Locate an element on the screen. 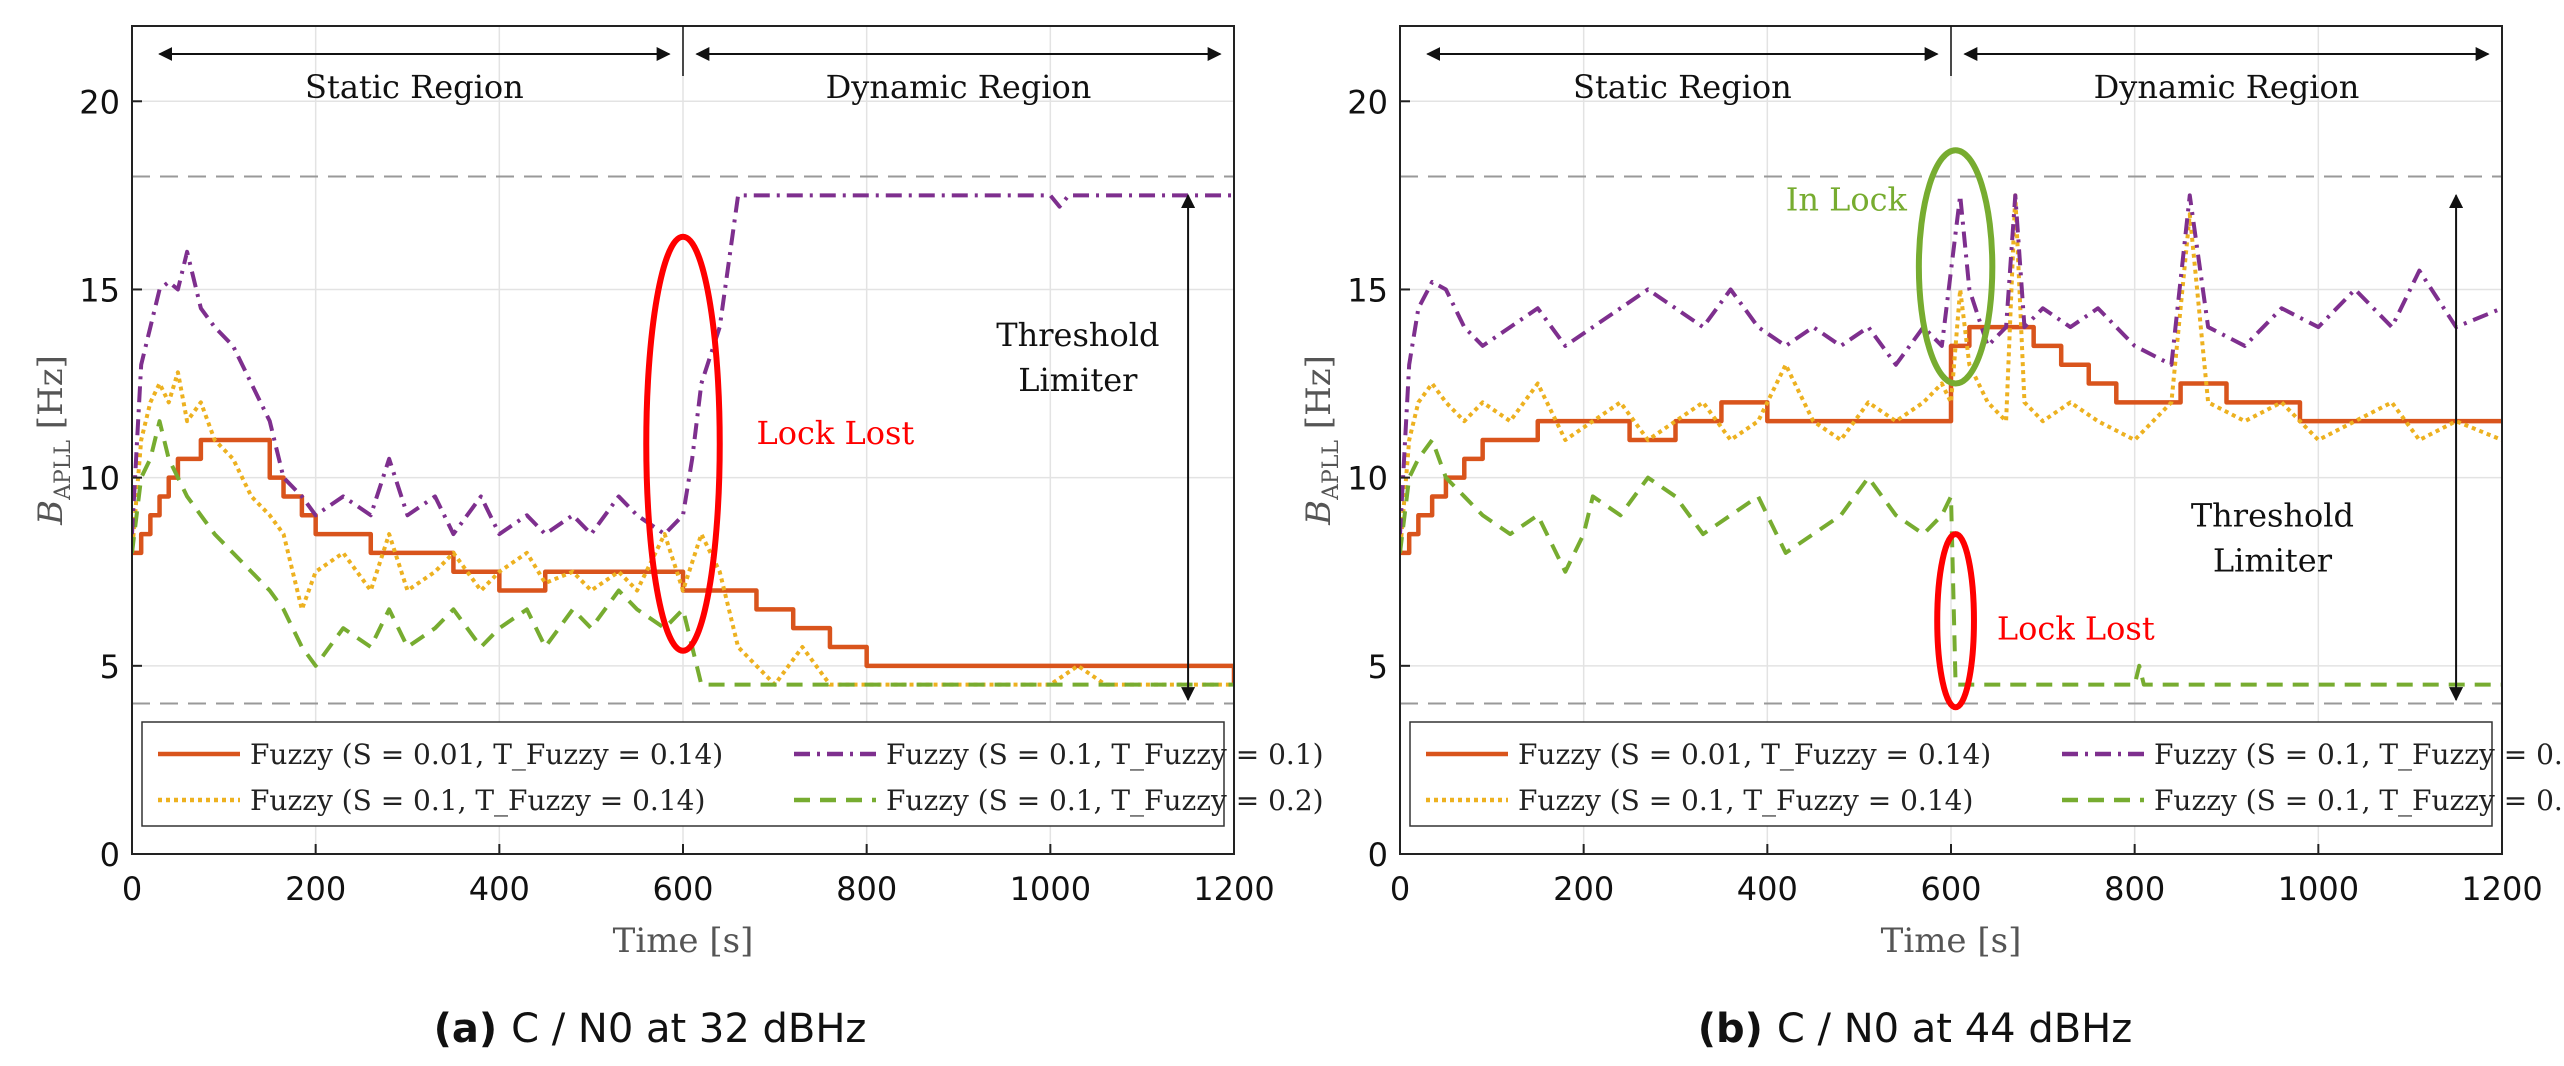 The image size is (2564, 1066). in-lock-label: In Lock is located at coordinates (1847, 199).